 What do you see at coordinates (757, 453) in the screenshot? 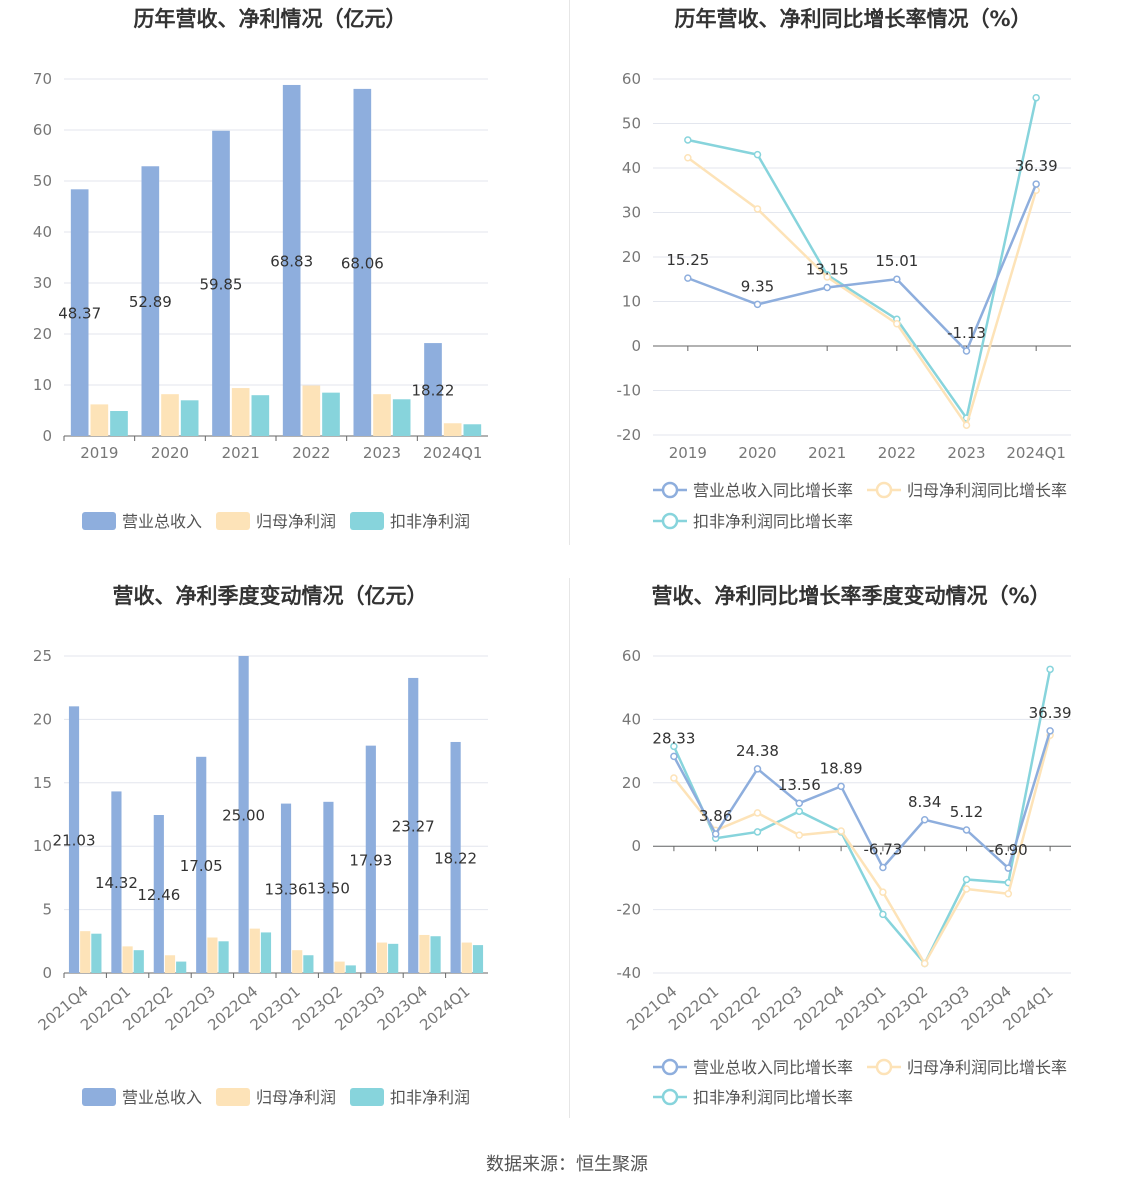
I see `x-tick-label: 2020` at bounding box center [757, 453].